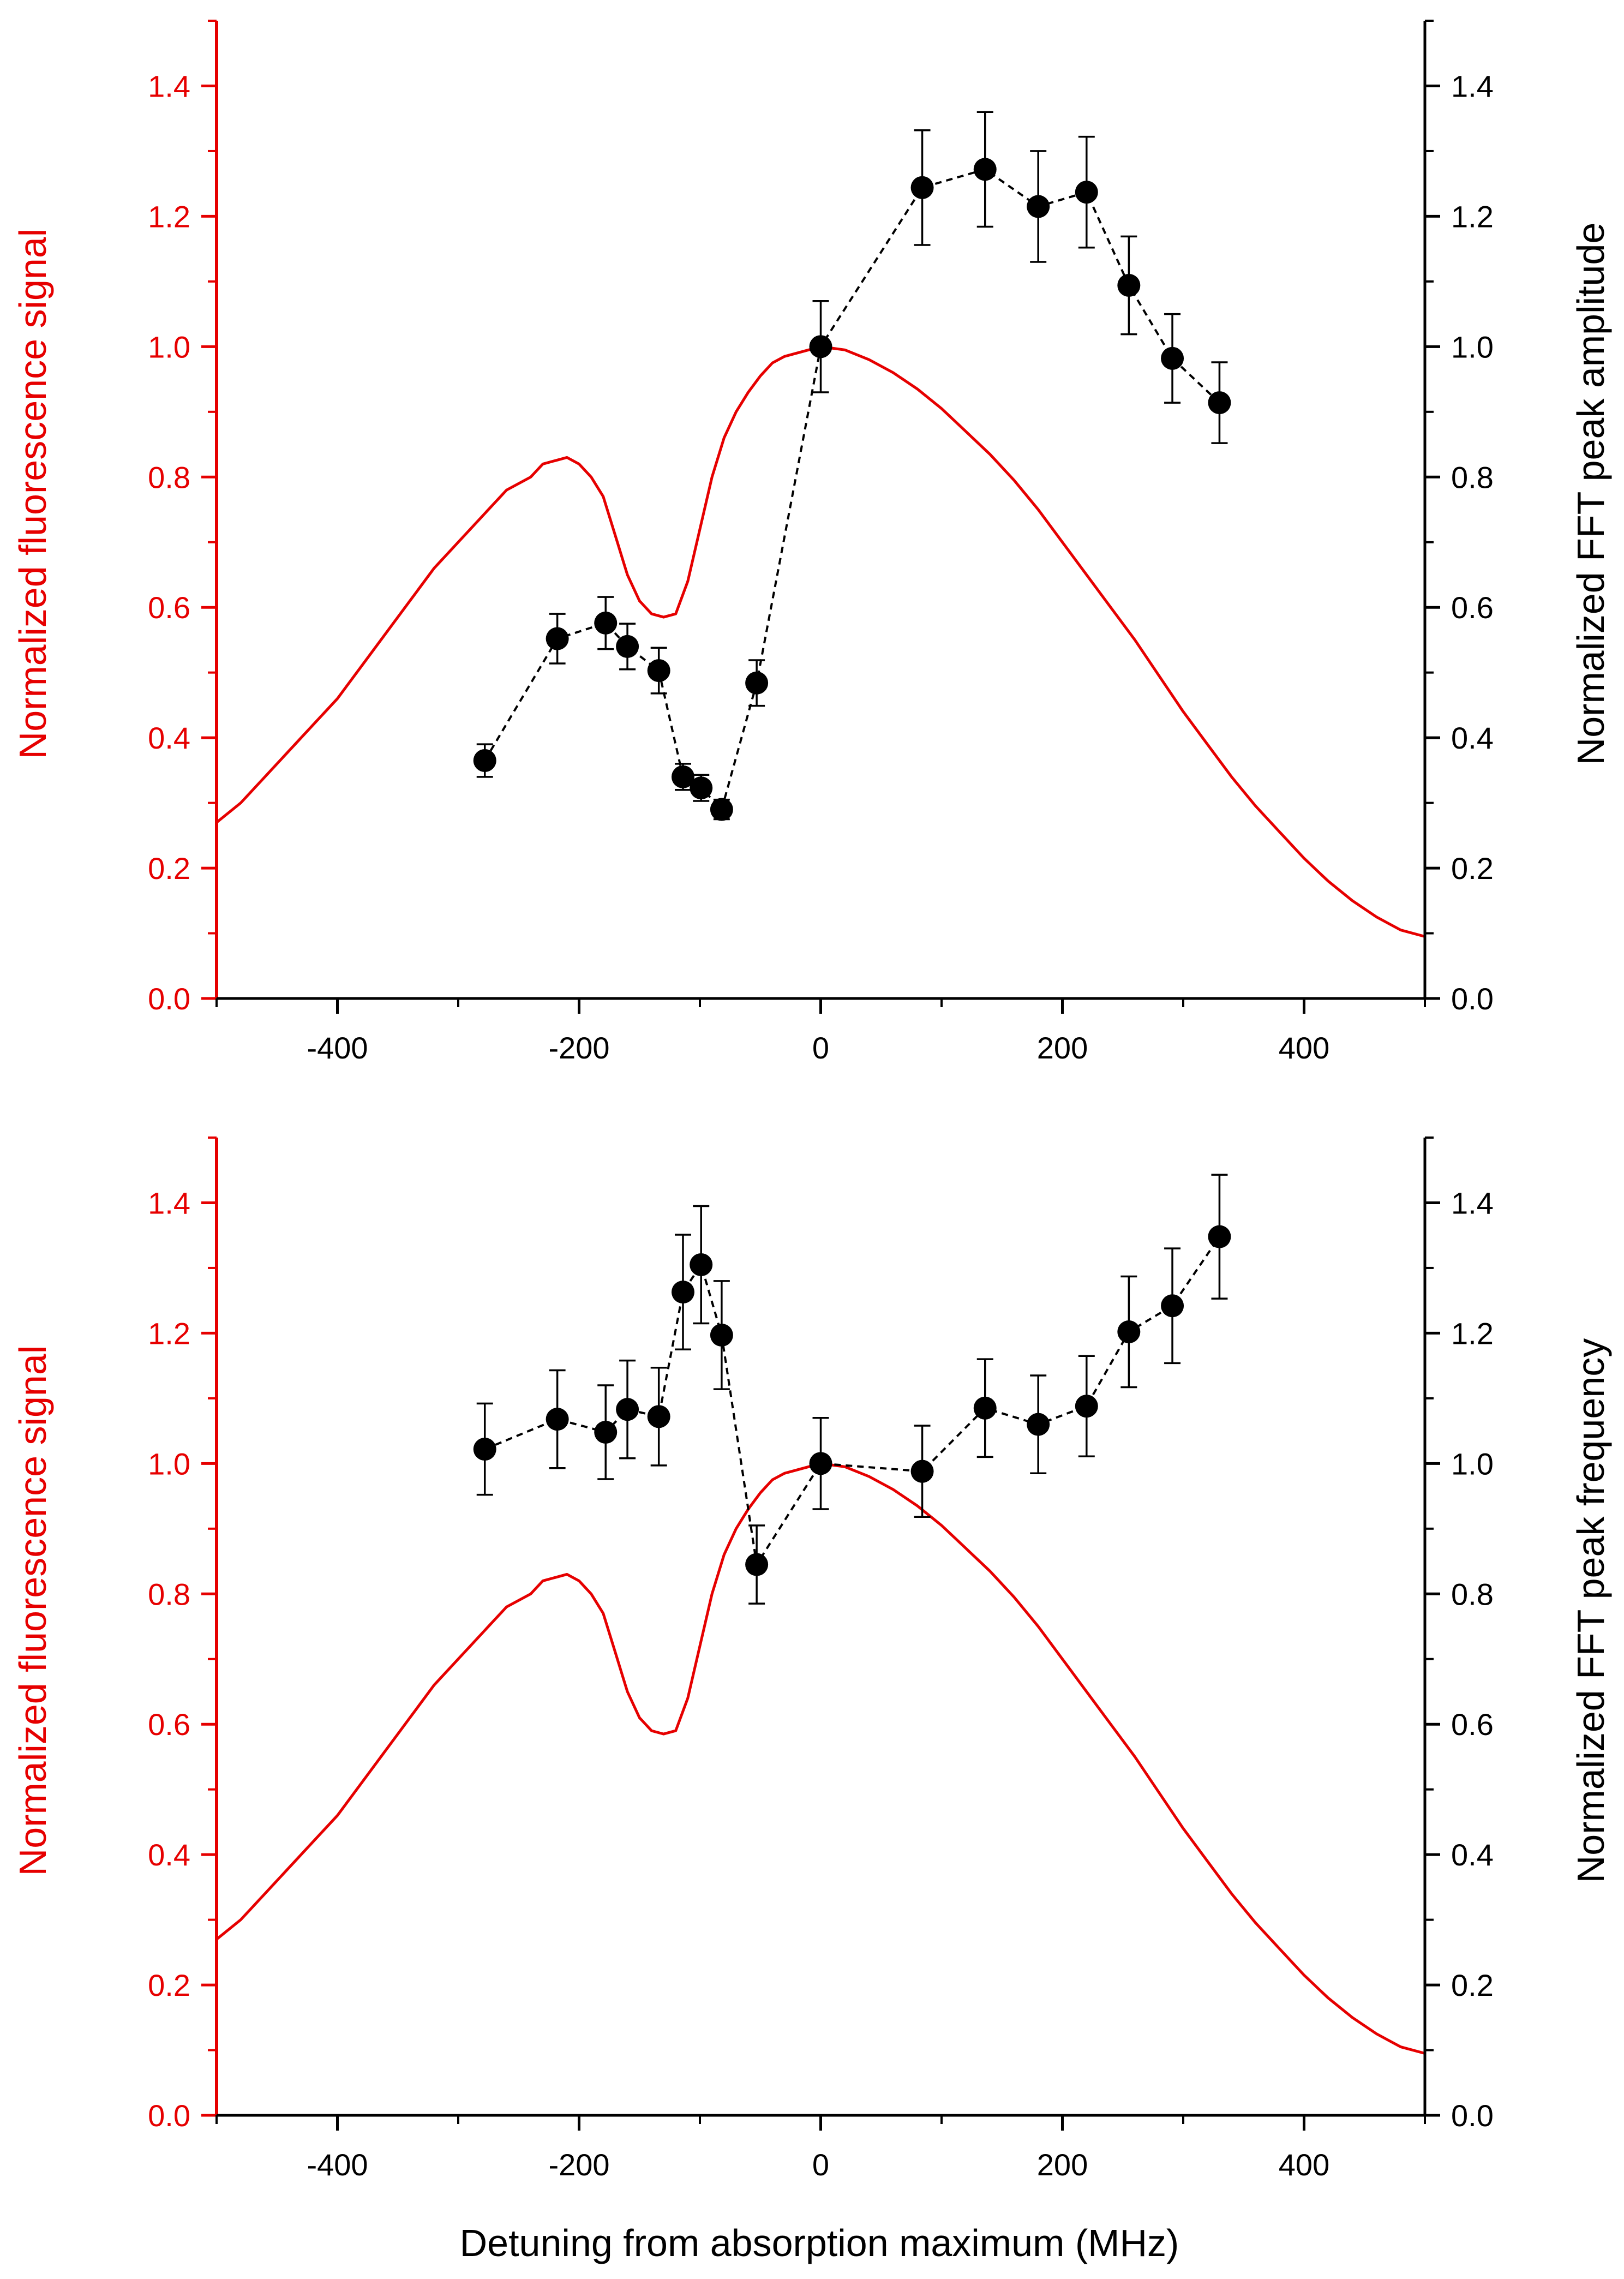  Describe the element at coordinates (169, 1985) in the screenshot. I see `panel-bottom-left-tick-label: 0.2` at that location.